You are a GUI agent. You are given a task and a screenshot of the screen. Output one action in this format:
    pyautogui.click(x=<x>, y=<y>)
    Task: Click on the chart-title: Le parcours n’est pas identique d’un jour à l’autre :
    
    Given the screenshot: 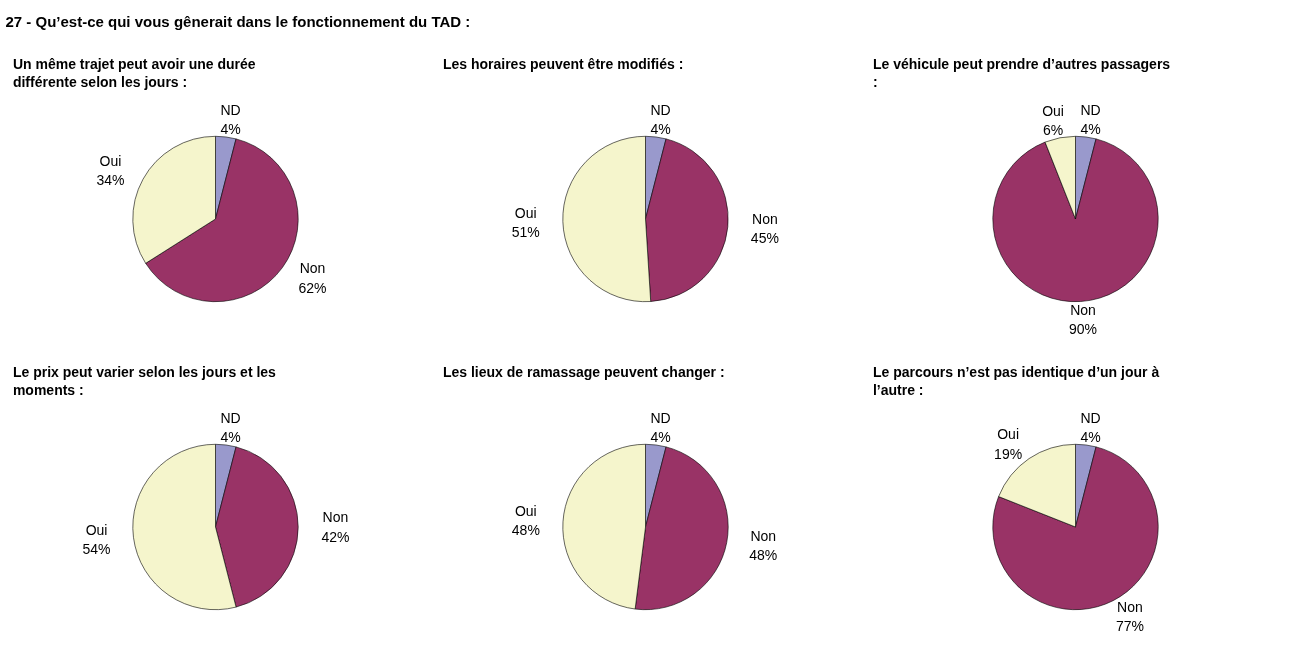 What is the action you would take?
    pyautogui.click(x=1016, y=381)
    